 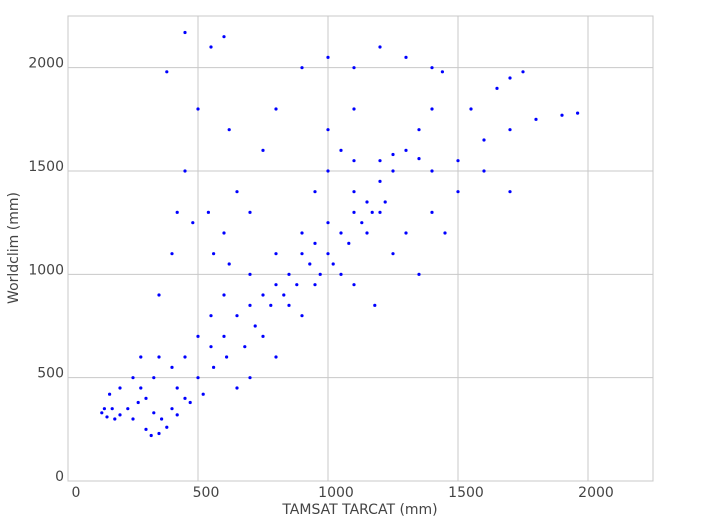 I want to click on y-axis-label: Worldclim (mm), so click(x=14, y=248).